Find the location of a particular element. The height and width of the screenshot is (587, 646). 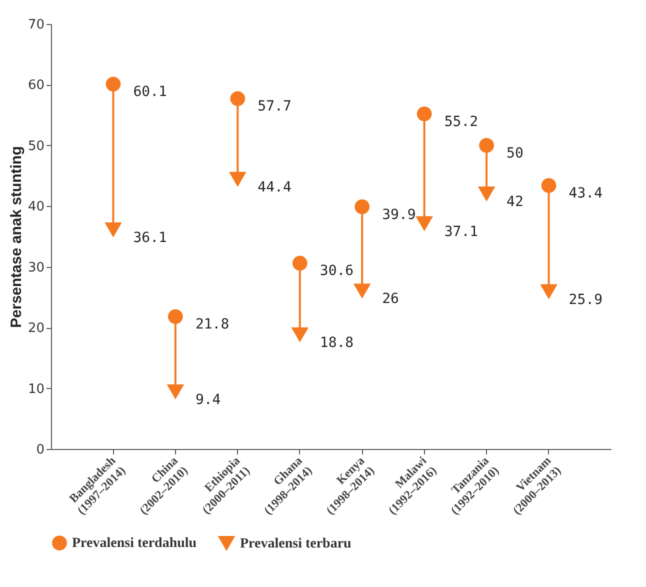

y-tick-label: 30 is located at coordinates (36, 268).